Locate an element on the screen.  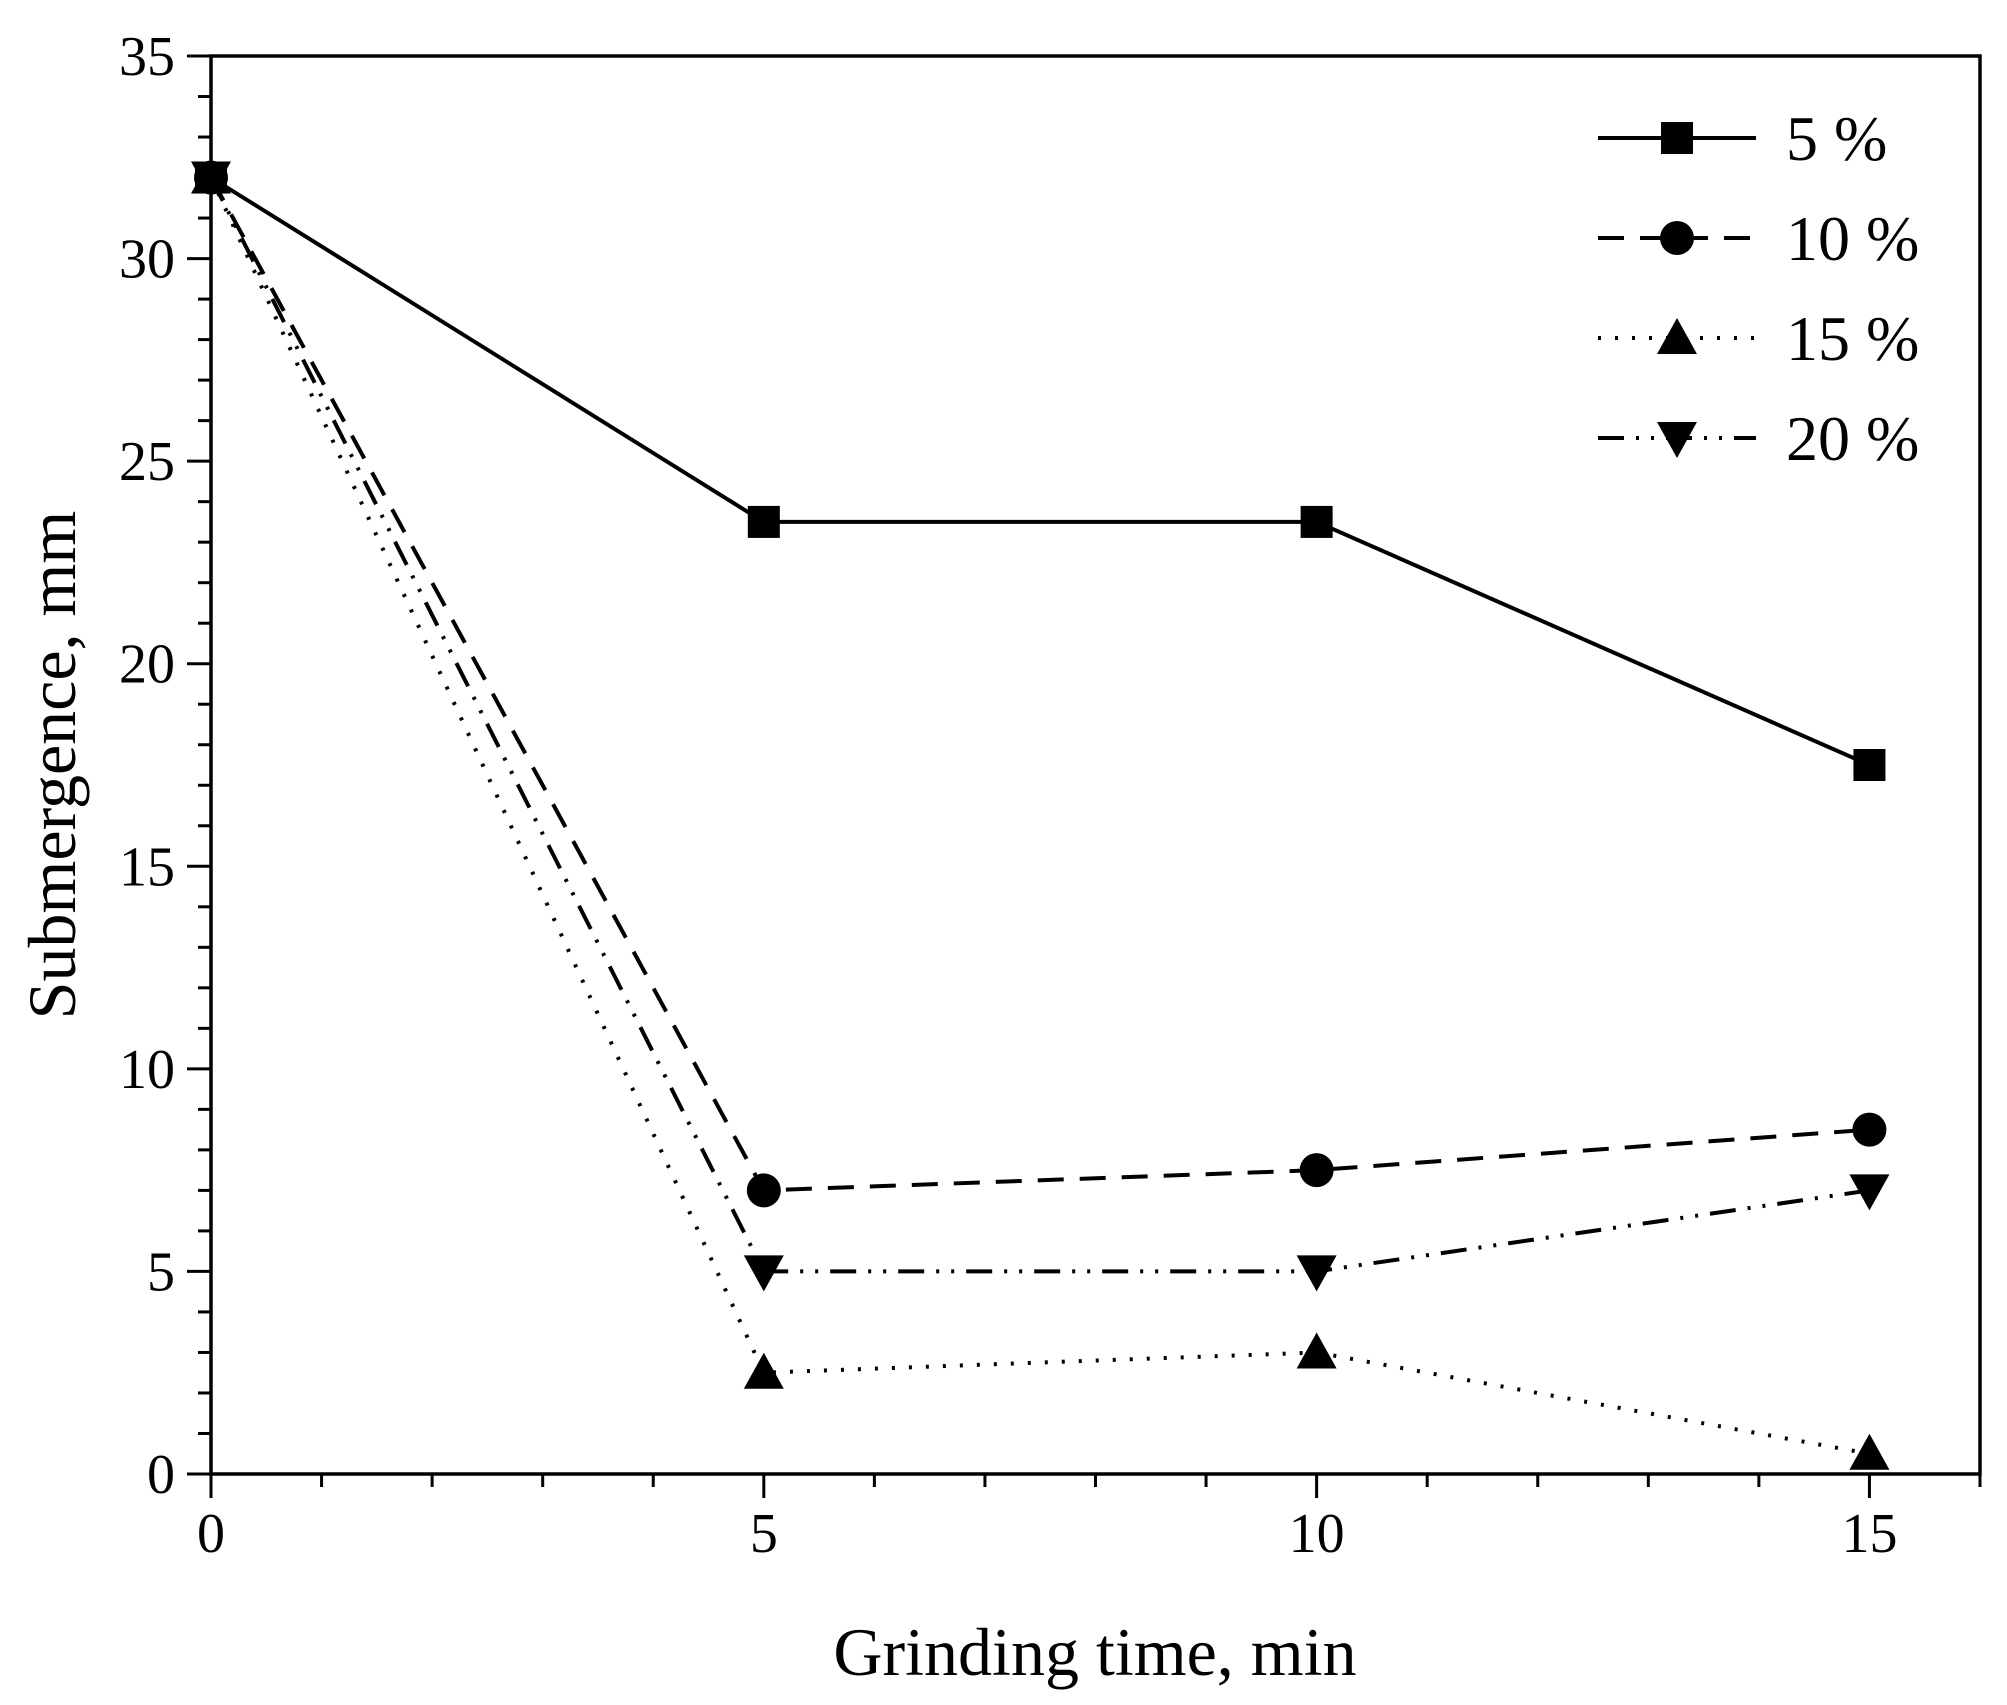
y-tick-label: 5 is located at coordinates (161, 1272).